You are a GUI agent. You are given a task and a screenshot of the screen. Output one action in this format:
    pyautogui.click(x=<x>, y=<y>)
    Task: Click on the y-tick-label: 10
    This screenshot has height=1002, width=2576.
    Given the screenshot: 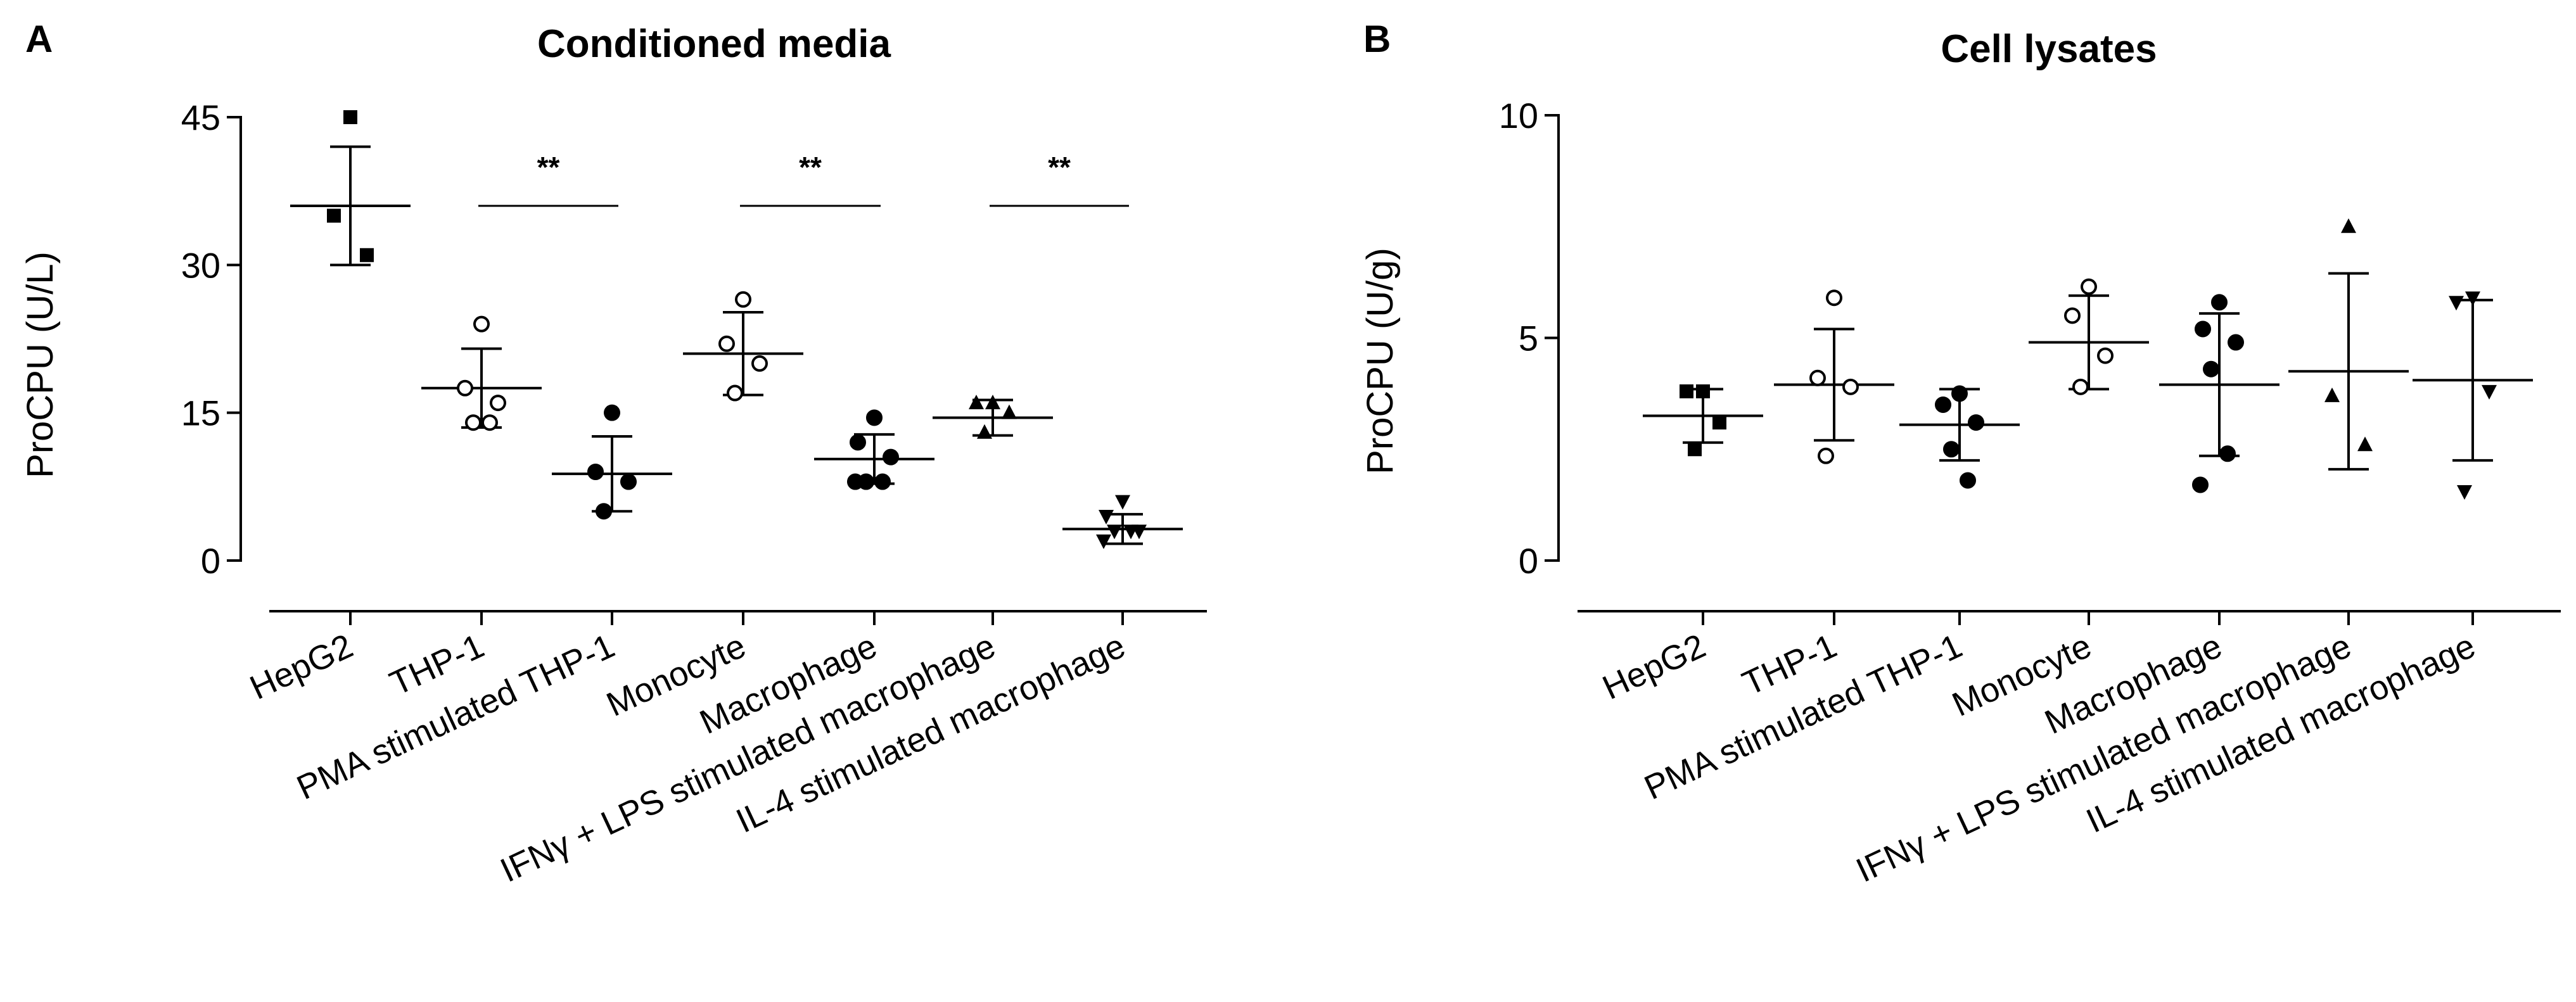 What is the action you would take?
    pyautogui.click(x=1518, y=116)
    